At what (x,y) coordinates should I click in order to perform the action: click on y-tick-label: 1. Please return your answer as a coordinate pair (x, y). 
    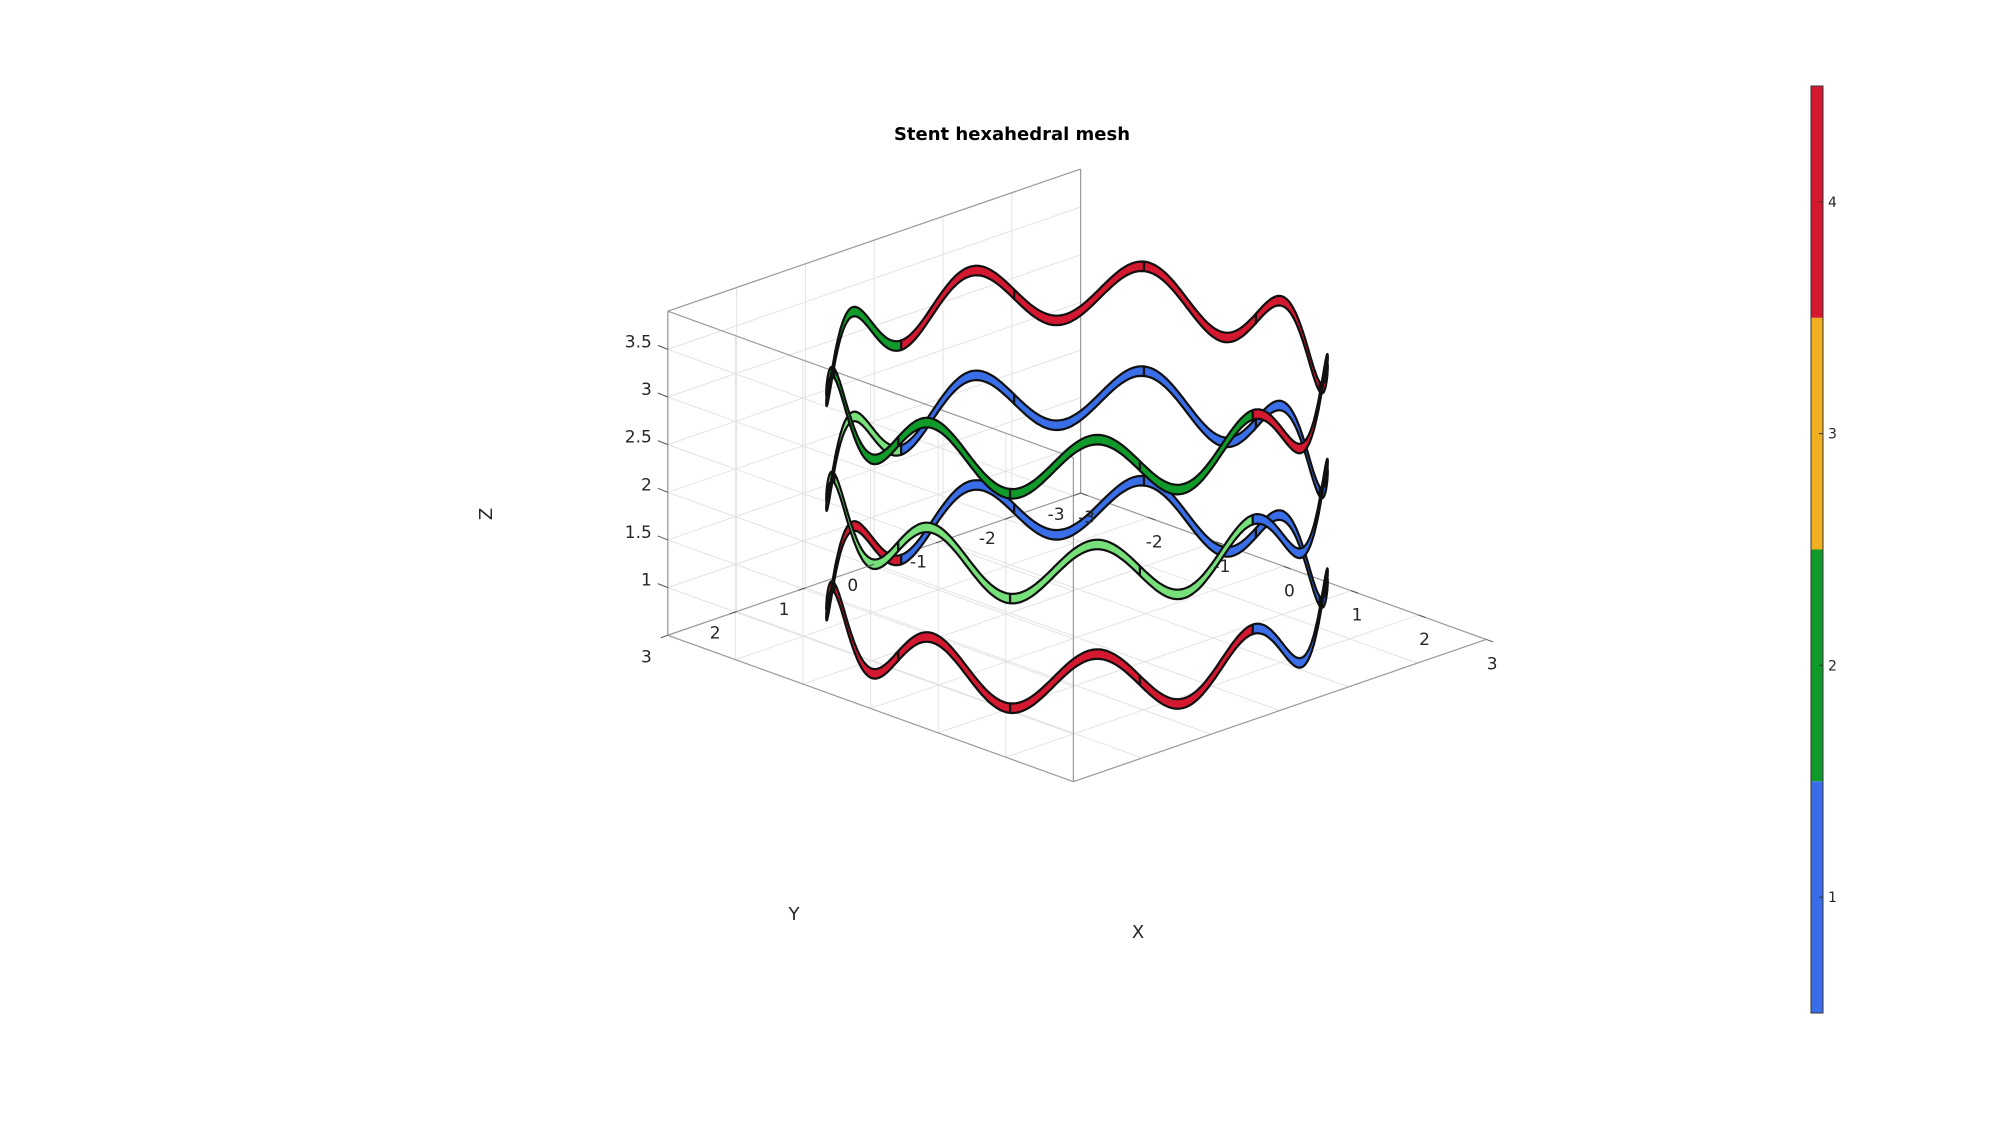
    Looking at the image, I should click on (784, 610).